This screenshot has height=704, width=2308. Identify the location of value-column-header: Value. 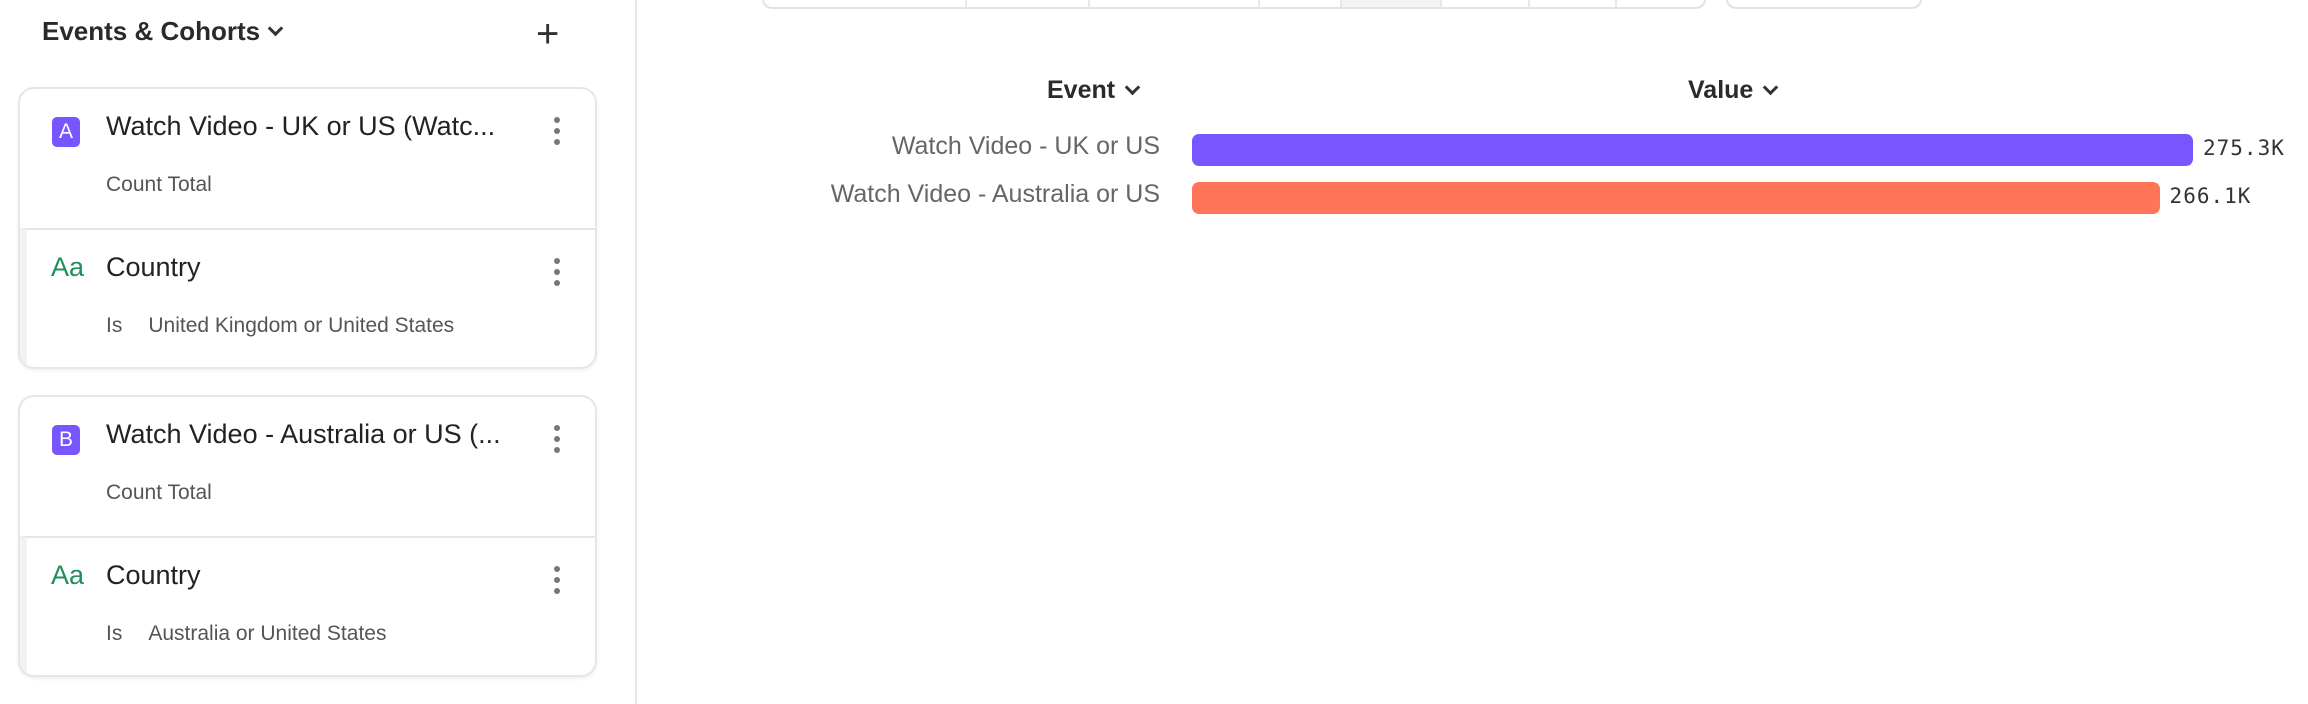
(1733, 90).